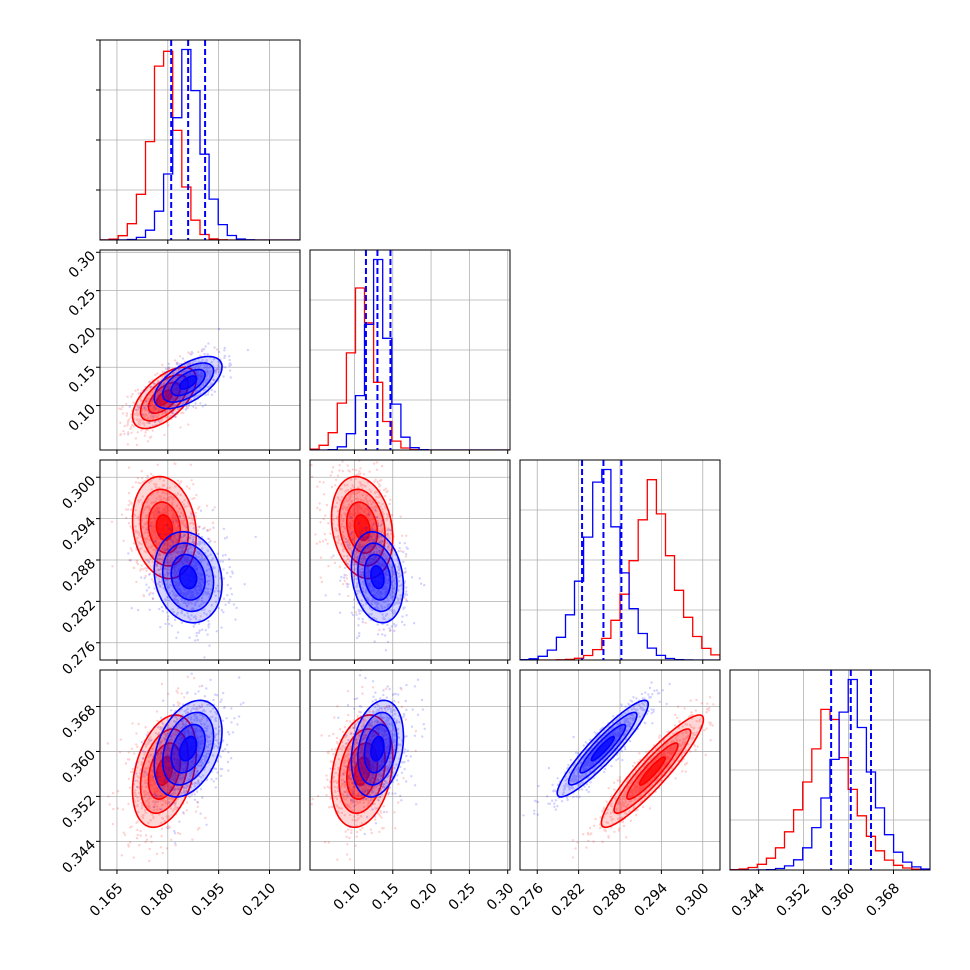  What do you see at coordinates (82, 302) in the screenshot?
I see `y-tick-label: 0.25` at bounding box center [82, 302].